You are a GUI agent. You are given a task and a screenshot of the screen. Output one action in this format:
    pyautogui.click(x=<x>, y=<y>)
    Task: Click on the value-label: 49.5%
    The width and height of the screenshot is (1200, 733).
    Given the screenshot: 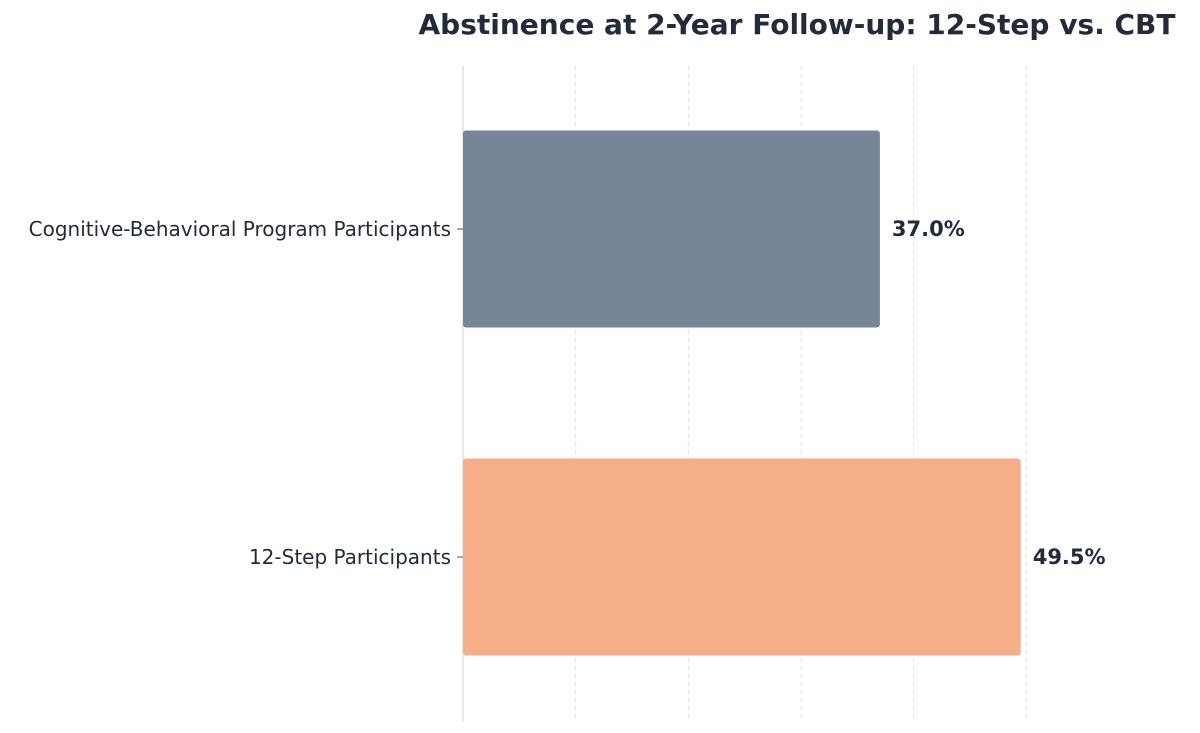 What is the action you would take?
    pyautogui.click(x=1069, y=557)
    